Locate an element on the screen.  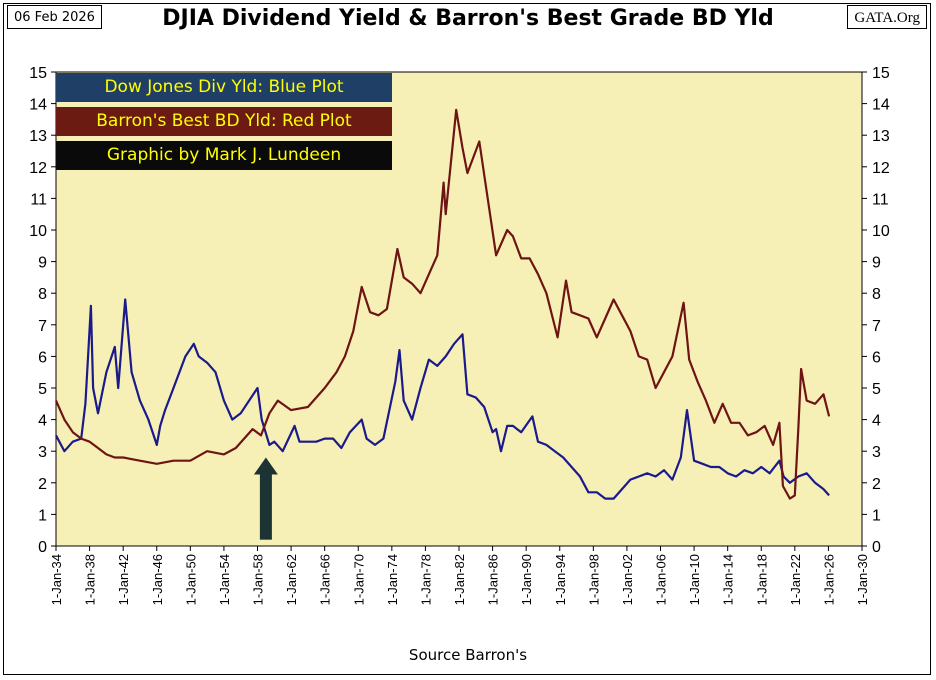
x-tick-label: 1-Jan-50 is located at coordinates (190, 579).